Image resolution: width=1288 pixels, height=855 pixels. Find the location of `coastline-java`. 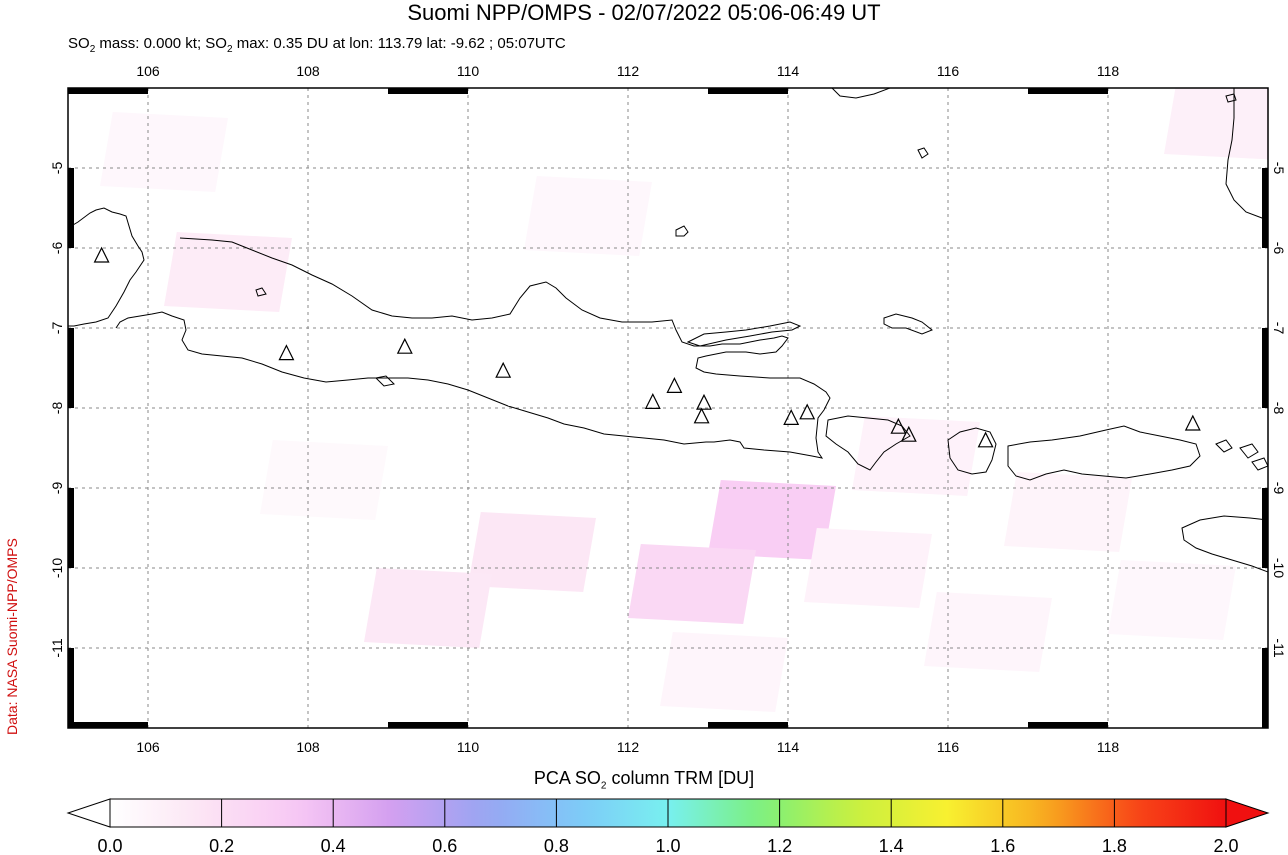

coastline-java is located at coordinates (473, 348).